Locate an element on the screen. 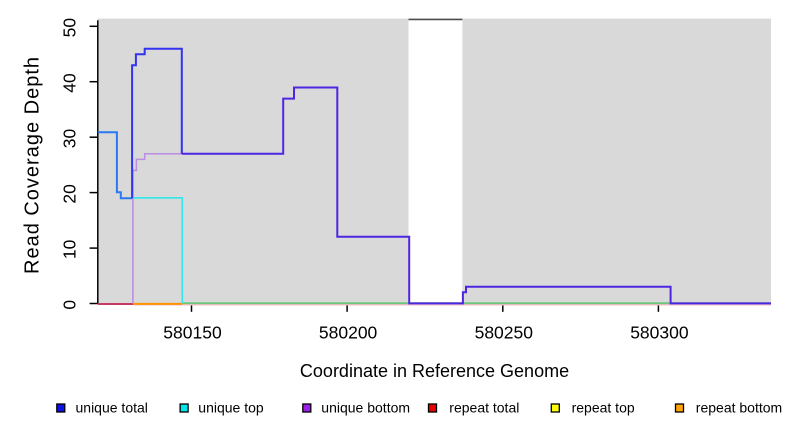 This screenshot has width=792, height=437. svg-text: 580200 is located at coordinates (348, 333).